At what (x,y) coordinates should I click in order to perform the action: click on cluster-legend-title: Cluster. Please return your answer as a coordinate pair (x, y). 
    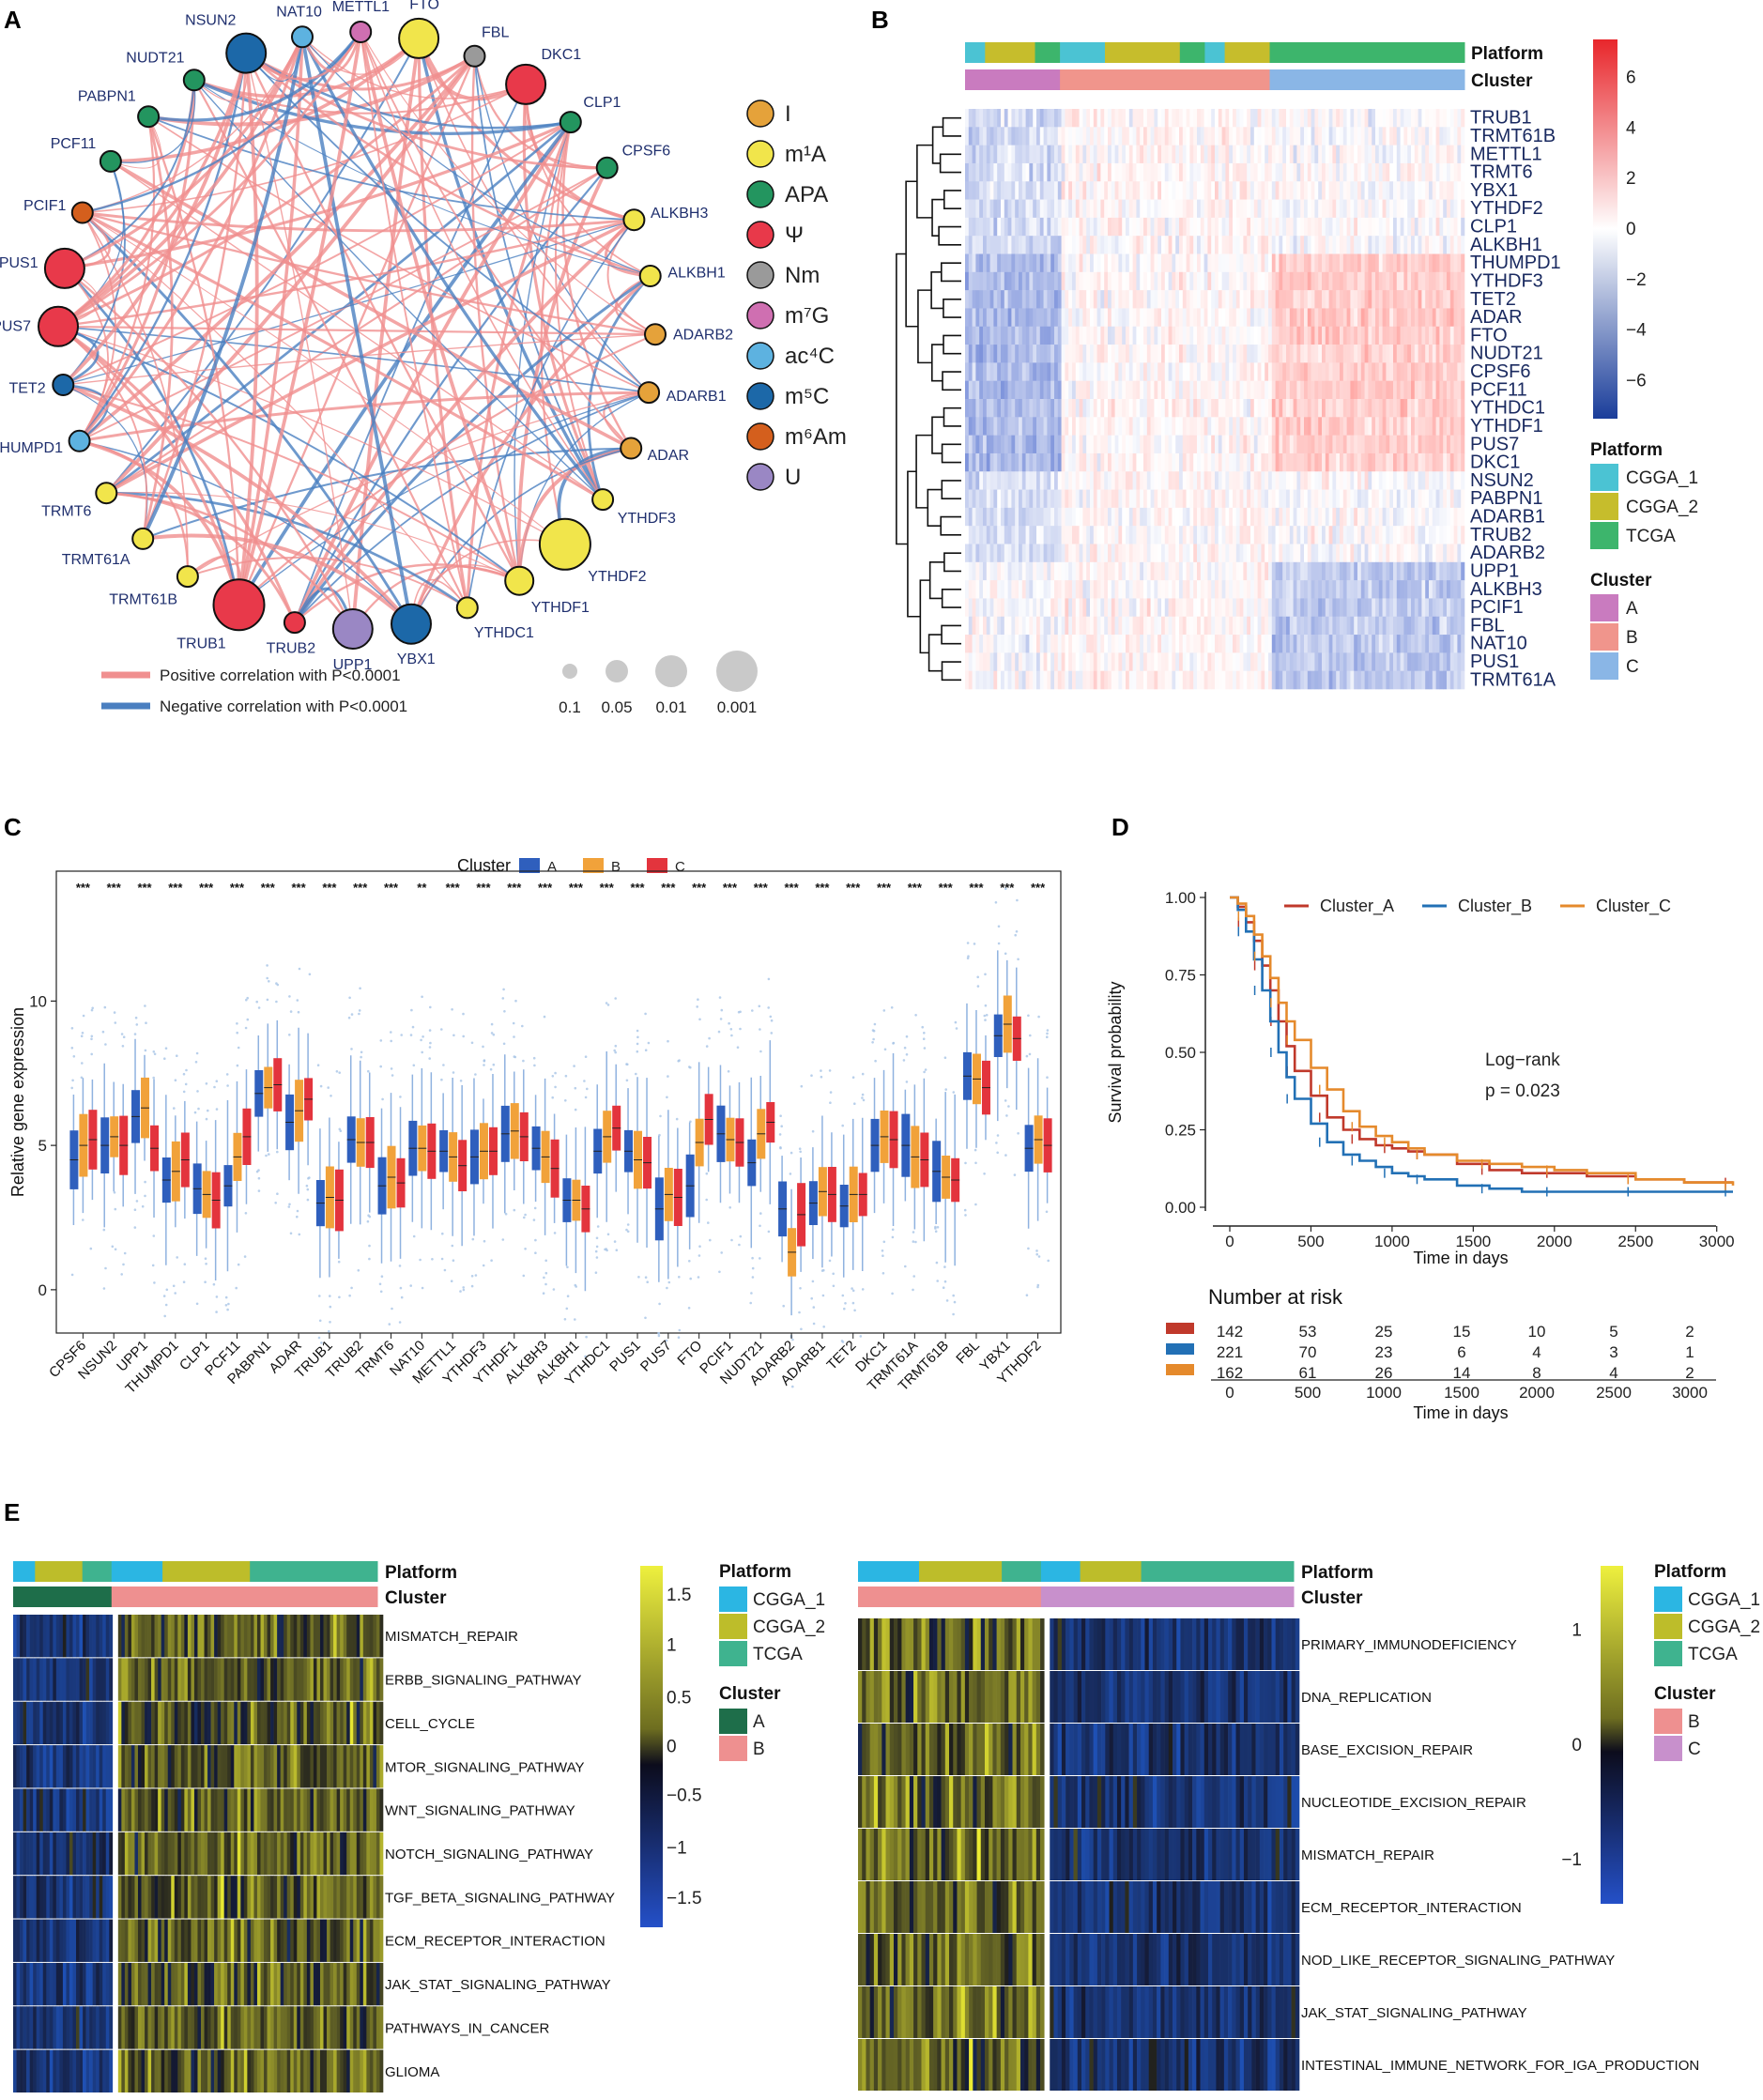
    Looking at the image, I should click on (1621, 581).